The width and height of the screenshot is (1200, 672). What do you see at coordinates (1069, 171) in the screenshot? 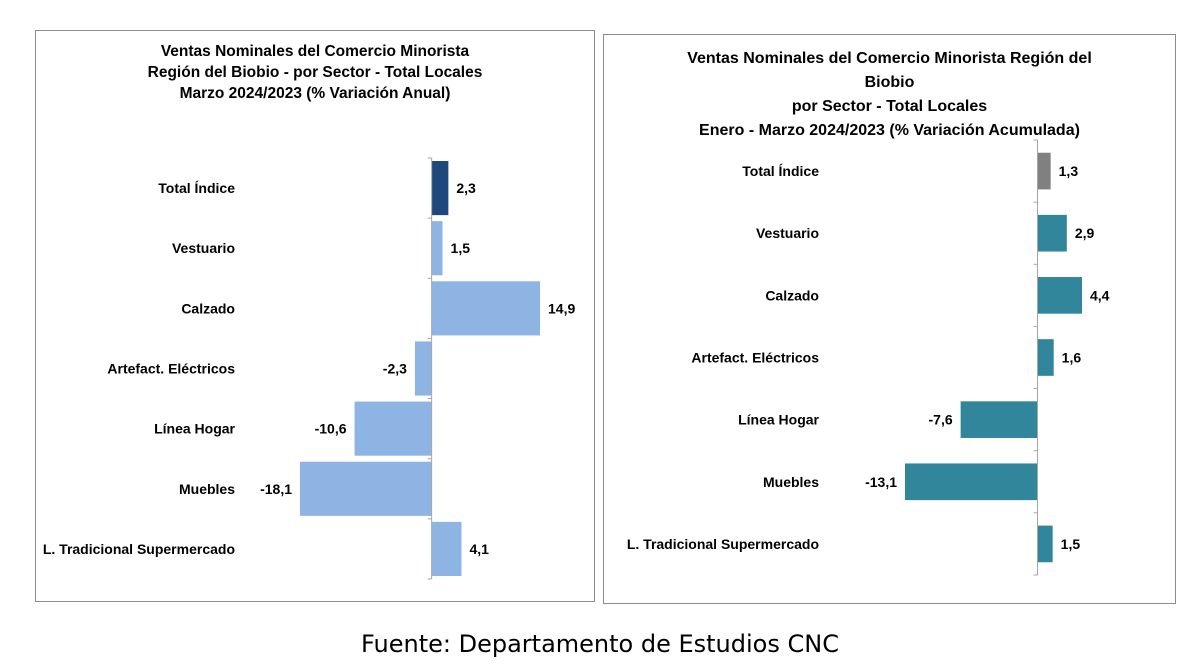
I see `data-label: 1,3` at bounding box center [1069, 171].